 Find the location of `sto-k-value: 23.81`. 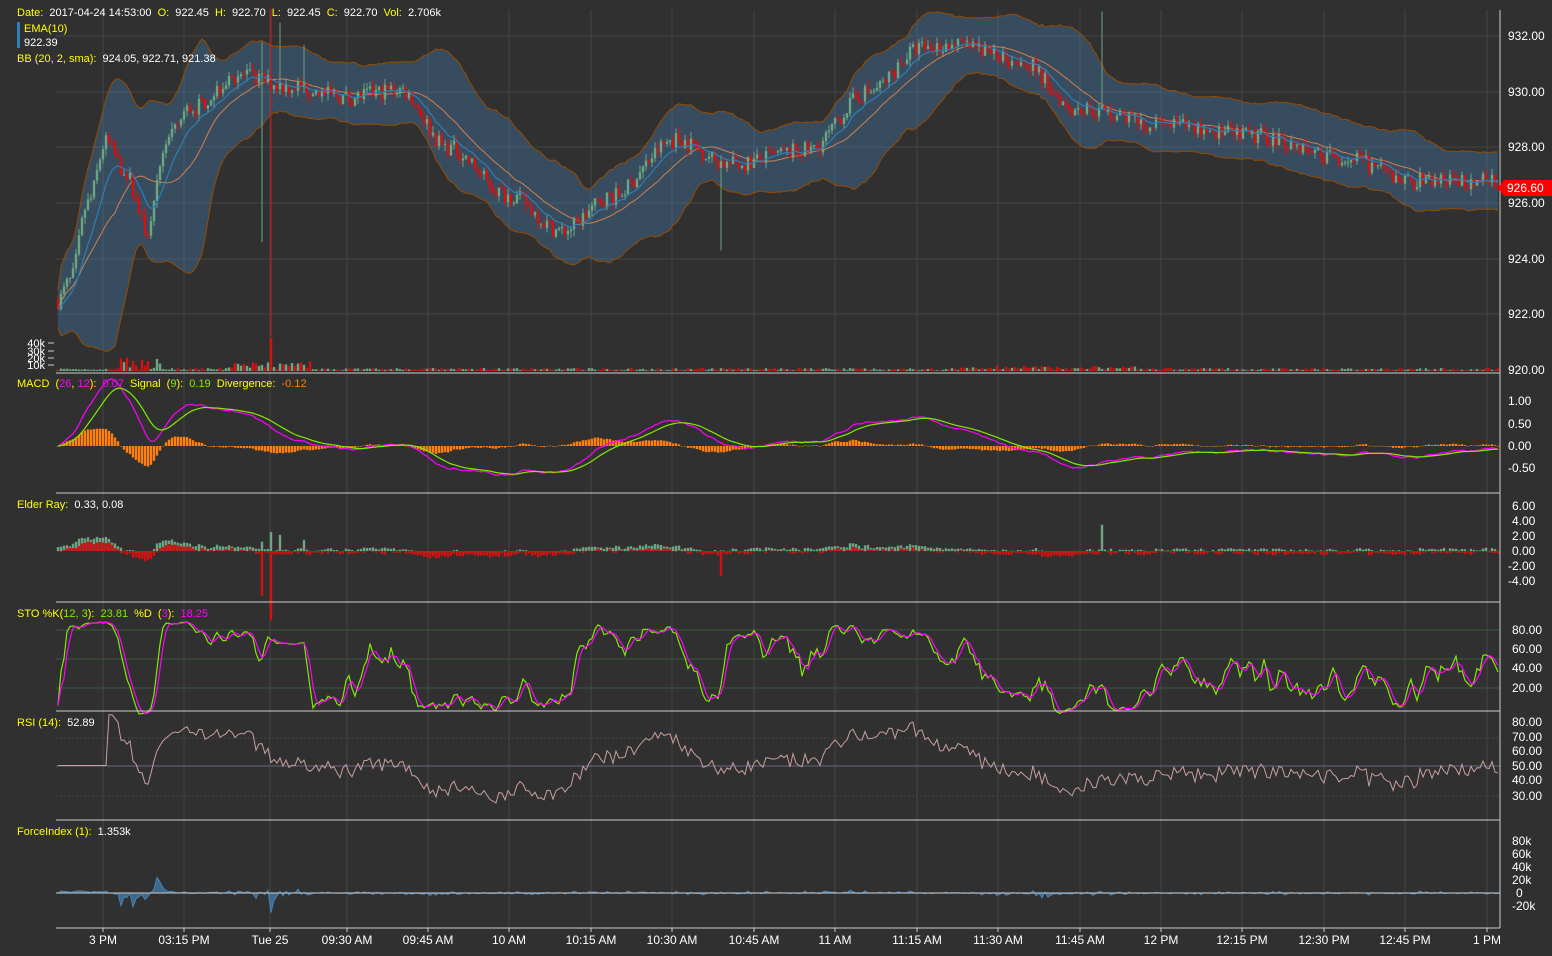

sto-k-value: 23.81 is located at coordinates (115, 614).